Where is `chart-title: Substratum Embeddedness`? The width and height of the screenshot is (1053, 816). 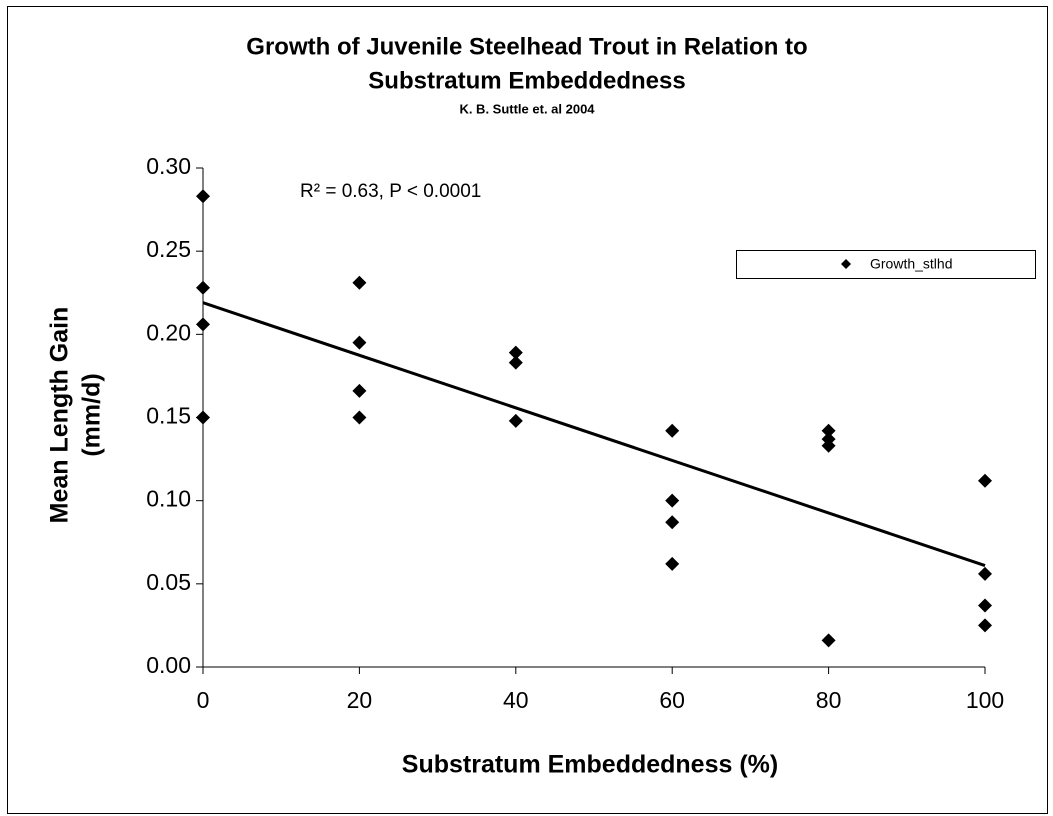 chart-title: Substratum Embeddedness is located at coordinates (526, 80).